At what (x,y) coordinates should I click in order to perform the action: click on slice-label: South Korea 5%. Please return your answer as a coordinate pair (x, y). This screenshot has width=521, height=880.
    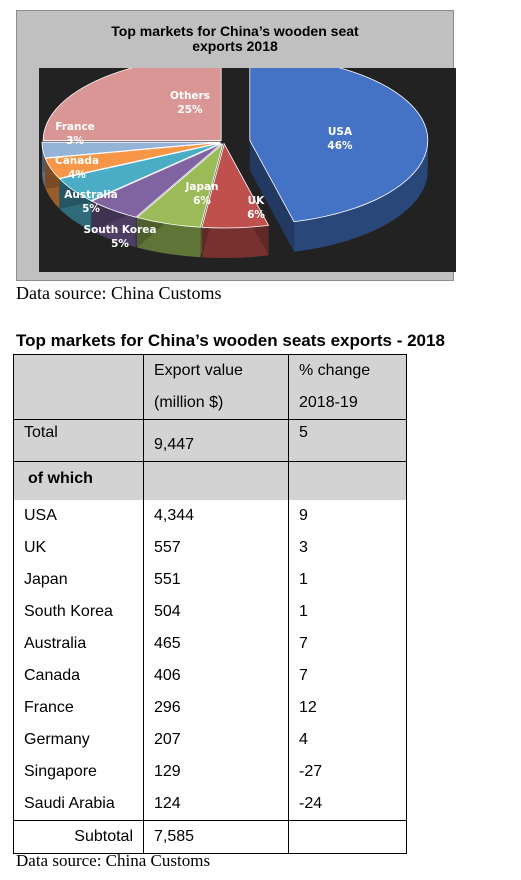
    Looking at the image, I should click on (120, 237).